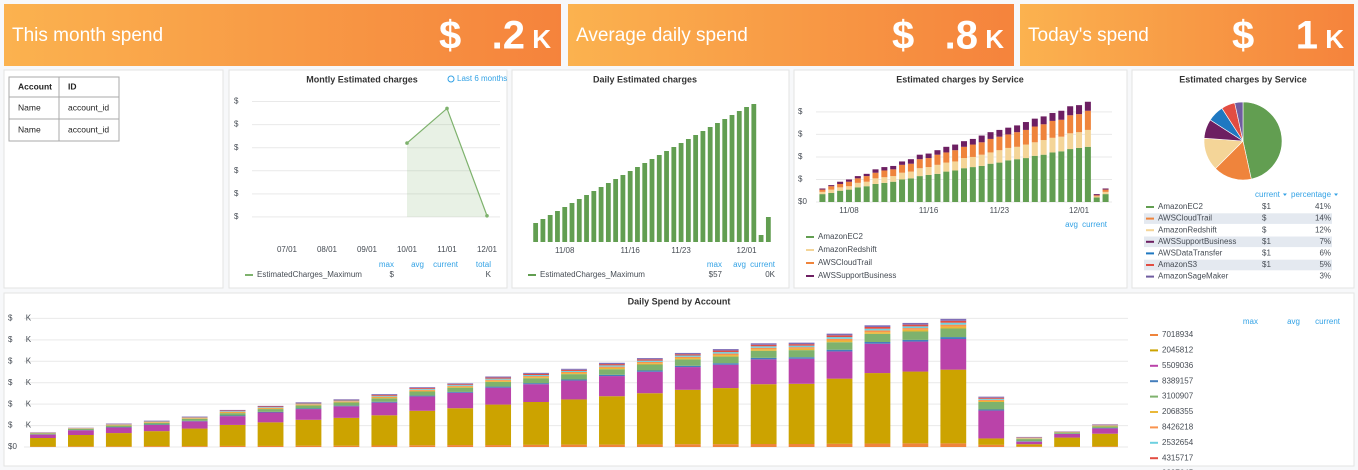 The width and height of the screenshot is (1358, 470). Describe the element at coordinates (961, 36) in the screenshot. I see `stat-value: .8` at that location.